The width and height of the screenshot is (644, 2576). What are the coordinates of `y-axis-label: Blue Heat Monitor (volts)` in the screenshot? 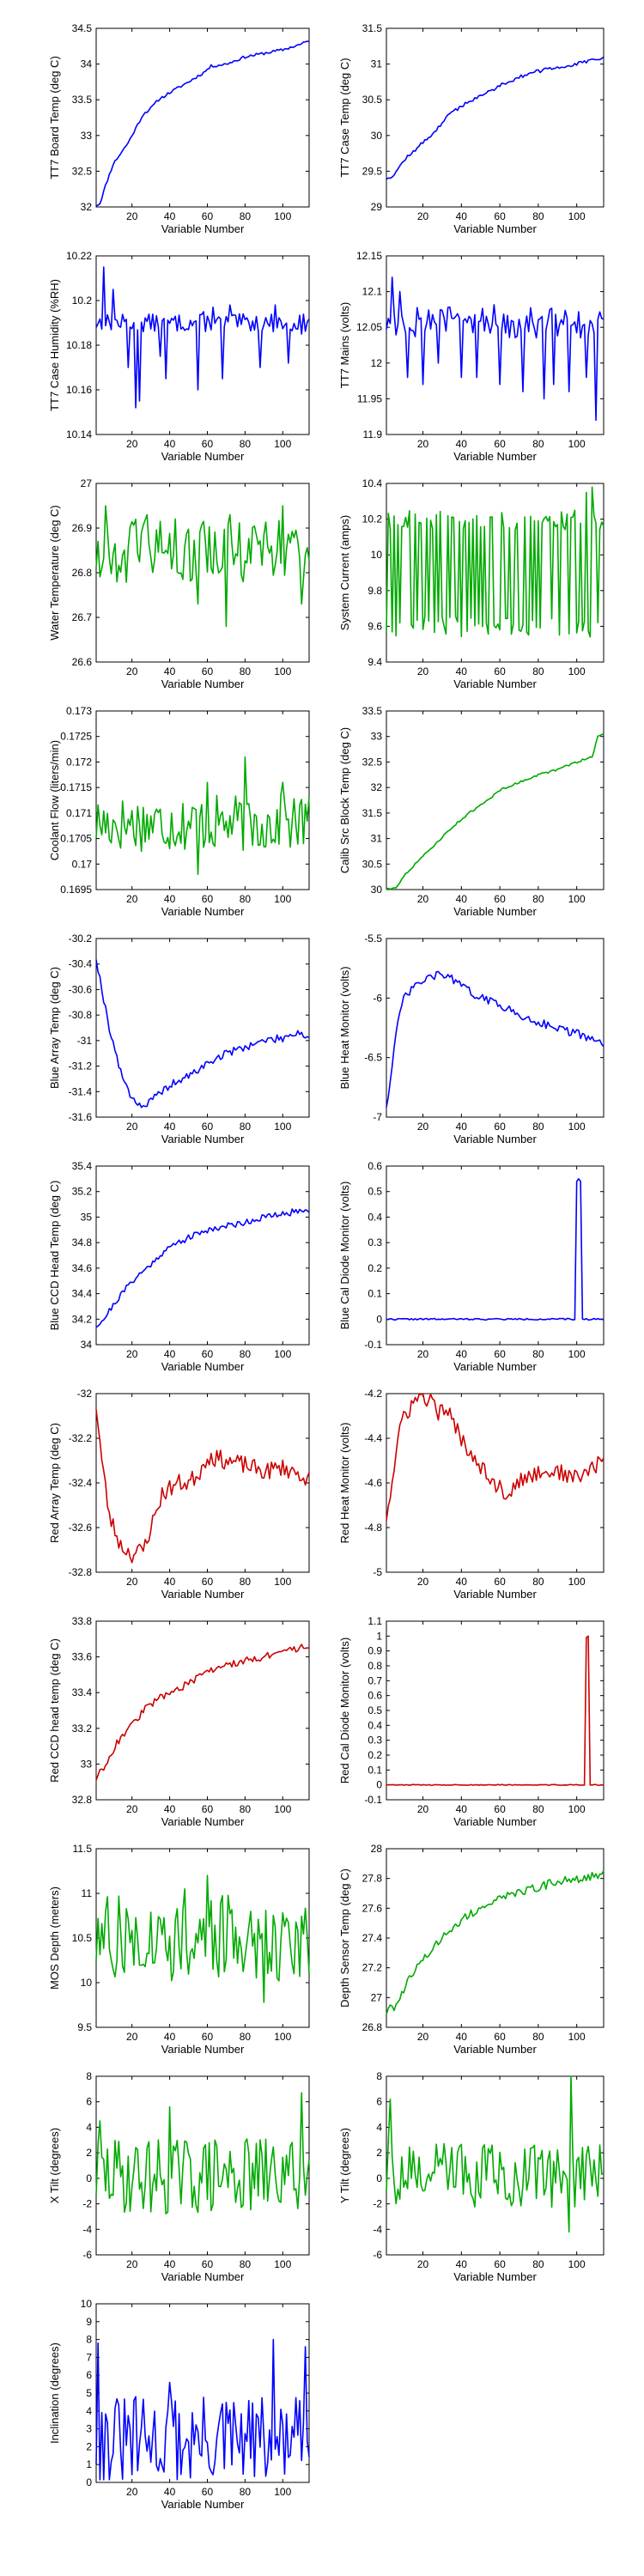 It's located at (345, 1027).